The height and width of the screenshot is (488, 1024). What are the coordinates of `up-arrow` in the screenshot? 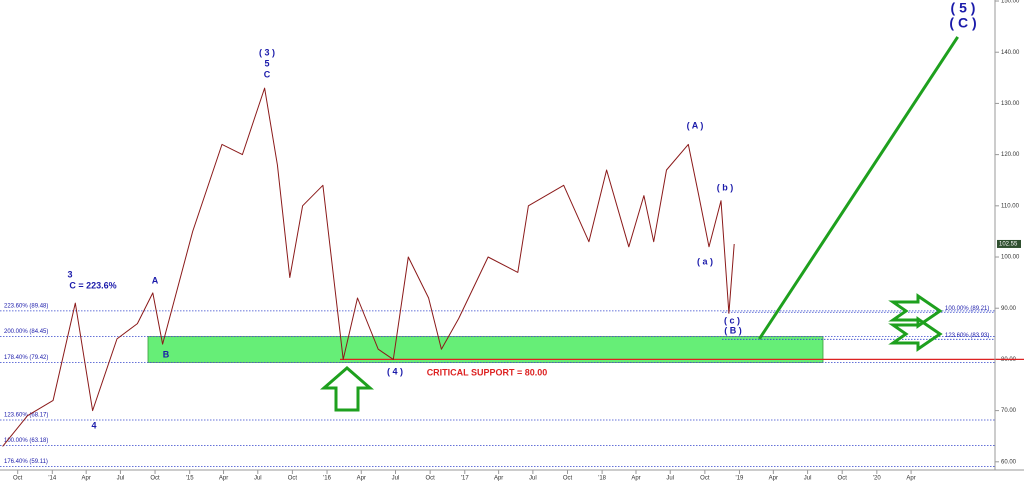 It's located at (347, 389).